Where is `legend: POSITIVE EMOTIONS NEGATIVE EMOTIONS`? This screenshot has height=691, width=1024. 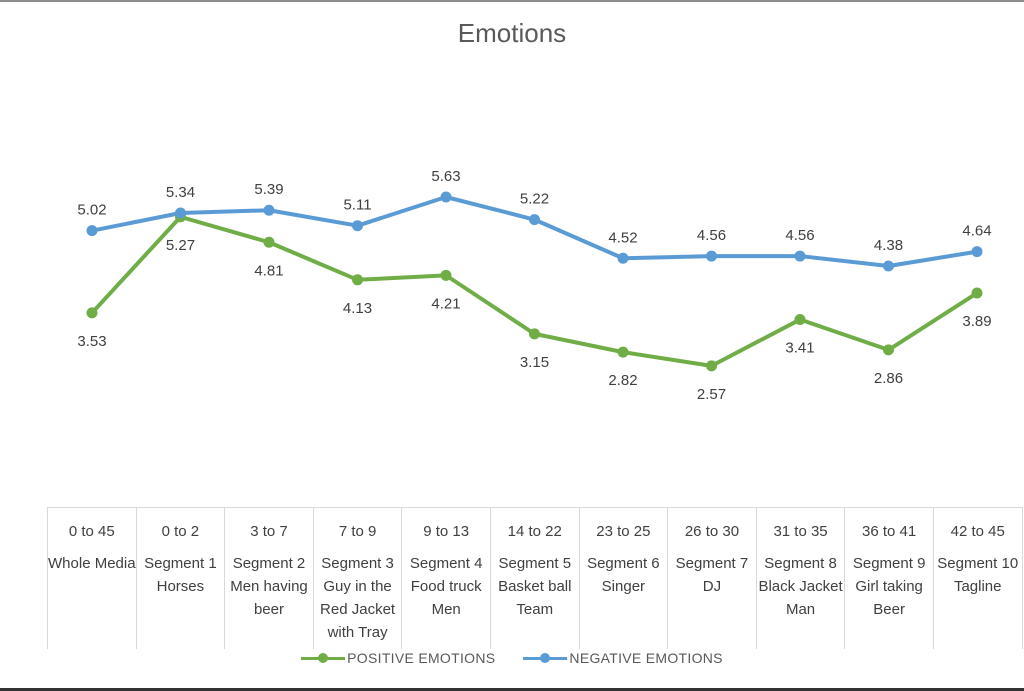 legend: POSITIVE EMOTIONS NEGATIVE EMOTIONS is located at coordinates (512, 658).